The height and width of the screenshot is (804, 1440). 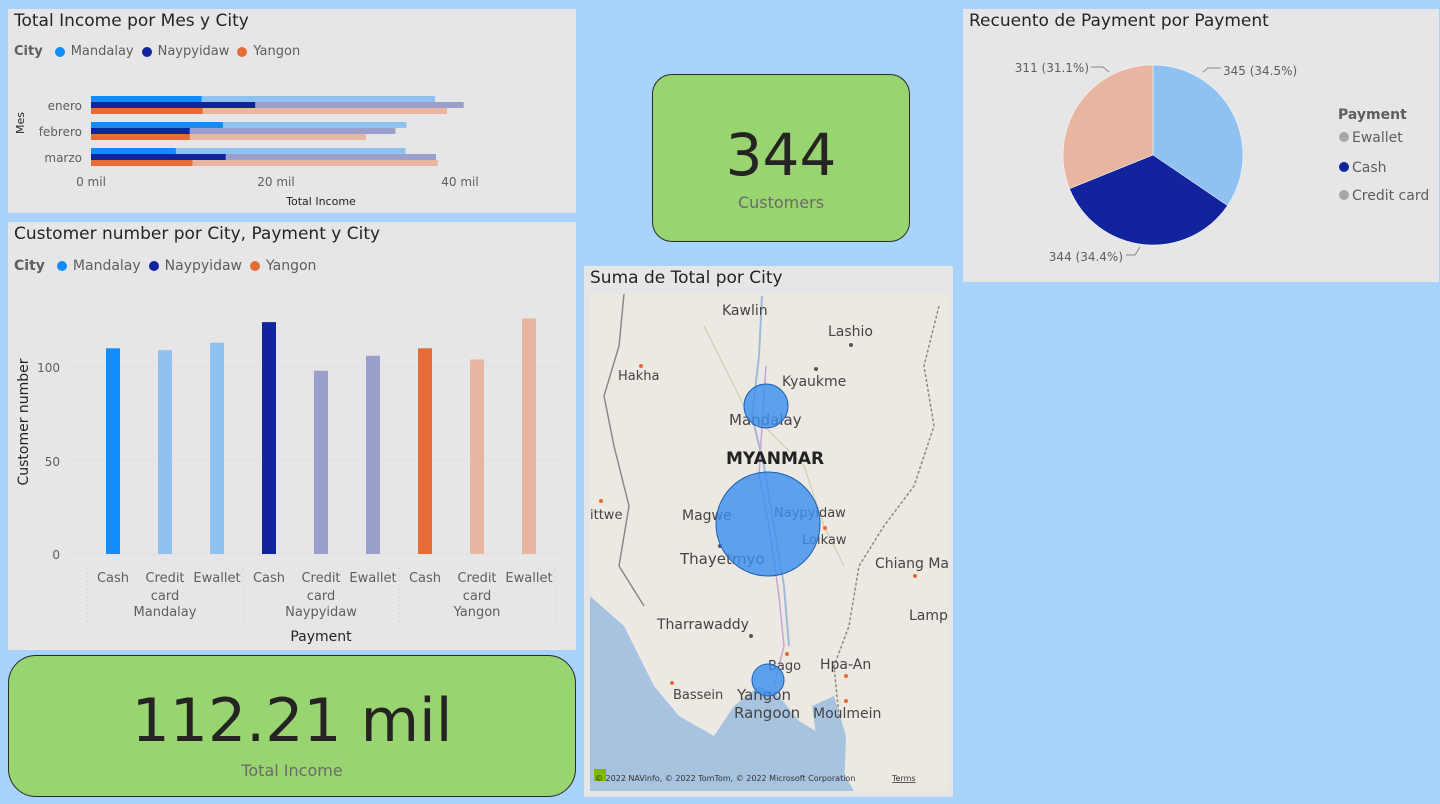 I want to click on income-bar-febrero-yangon, so click(x=140, y=137).